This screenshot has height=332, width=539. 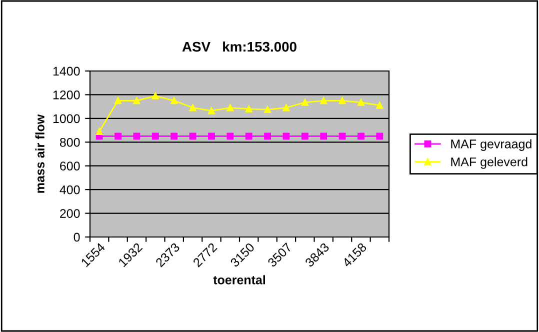 What do you see at coordinates (489, 163) in the screenshot?
I see `legend-label: MAF geleverd` at bounding box center [489, 163].